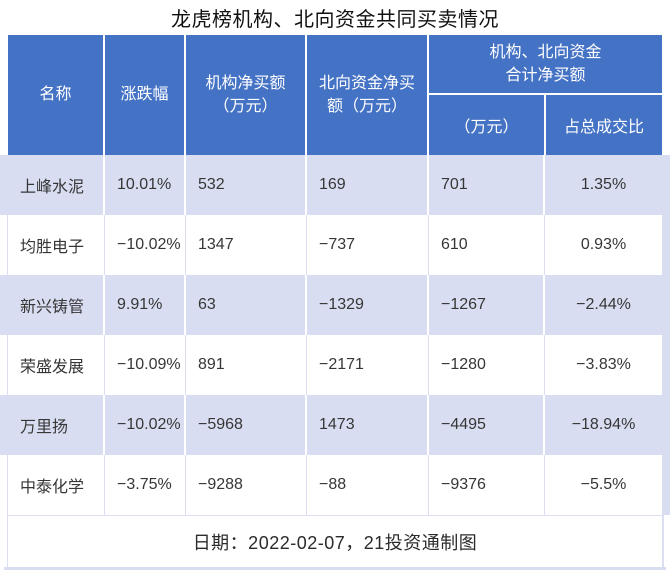  I want to click on cell-institution-net: 1347, so click(246, 245).